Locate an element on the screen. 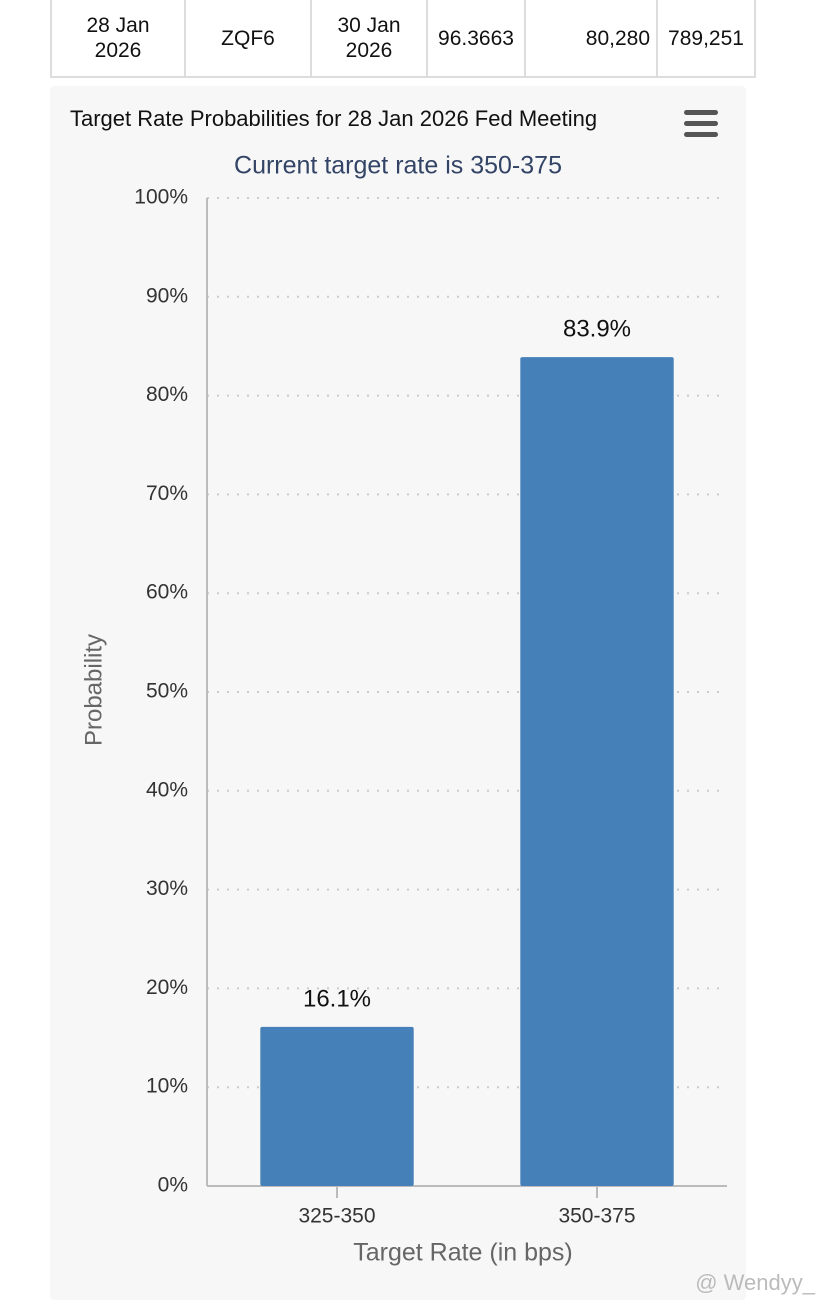 Image resolution: width=828 pixels, height=1308 pixels. cell: 789,251 is located at coordinates (706, 39).